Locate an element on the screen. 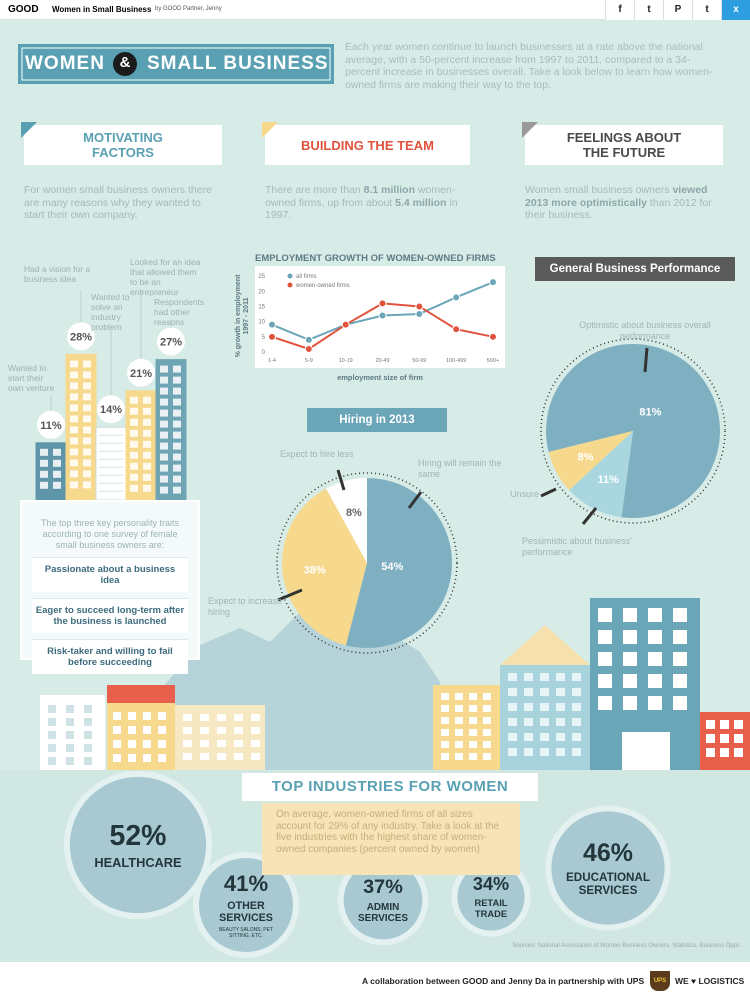  share-button: P is located at coordinates (677, 10).